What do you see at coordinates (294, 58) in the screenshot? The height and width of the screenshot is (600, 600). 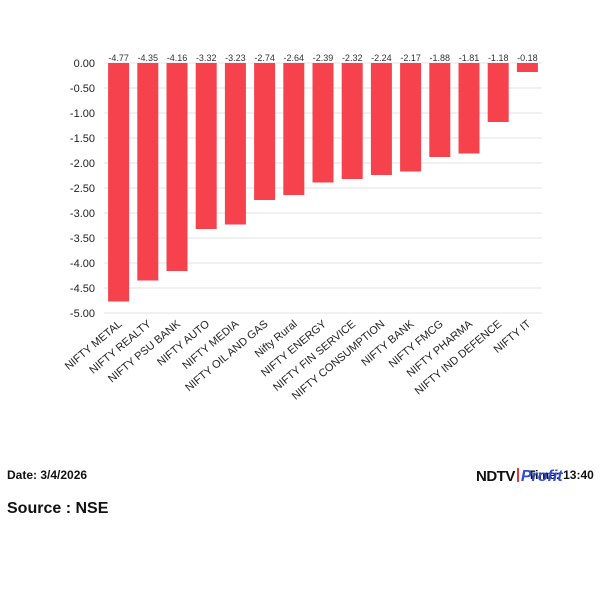 I see `data-label: -2.64` at bounding box center [294, 58].